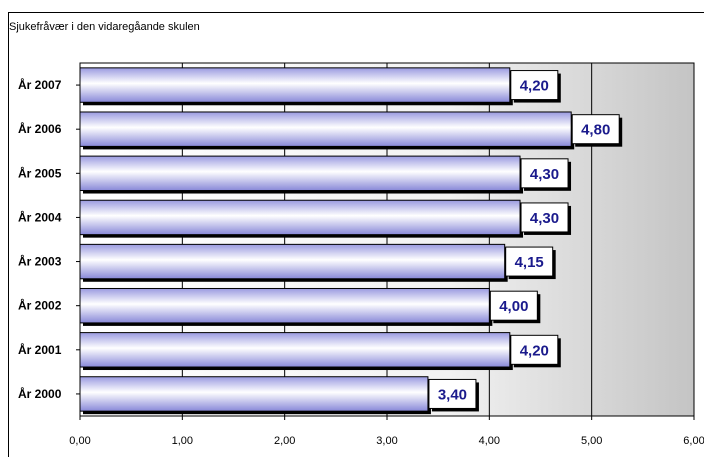 This screenshot has height=457, width=704. I want to click on x-tick-label: 2,00, so click(284, 441).